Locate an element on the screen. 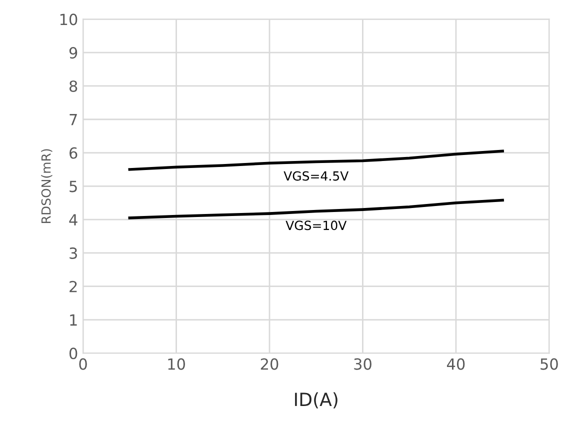  y-tick-label: 7 is located at coordinates (73, 120).